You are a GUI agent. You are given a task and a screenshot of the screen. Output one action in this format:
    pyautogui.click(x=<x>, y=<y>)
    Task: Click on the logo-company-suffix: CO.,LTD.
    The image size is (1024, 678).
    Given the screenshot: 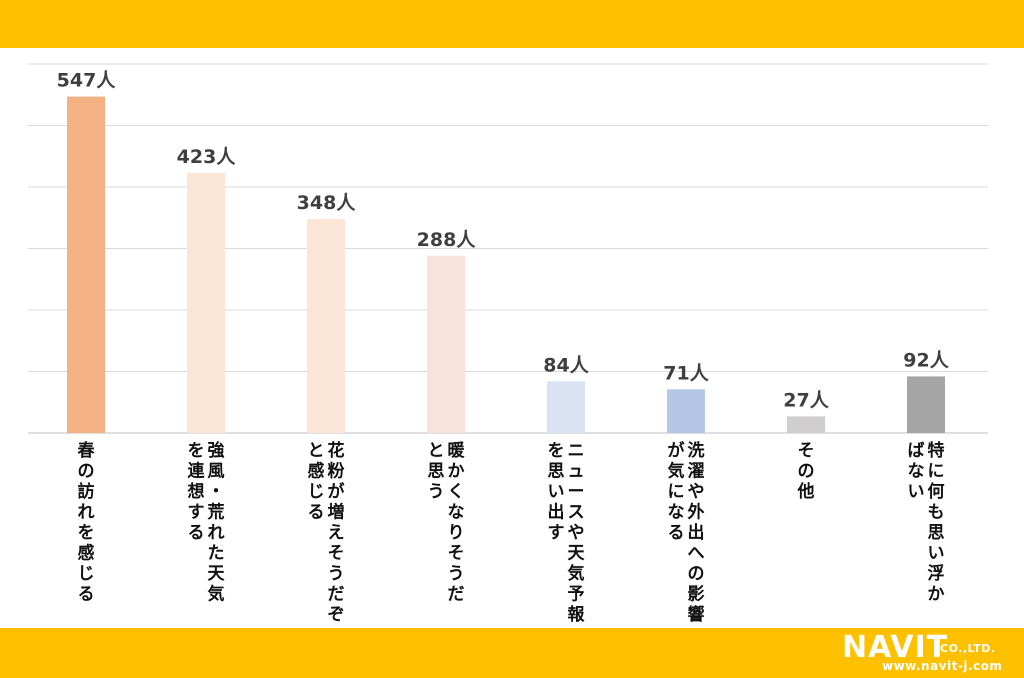 What is the action you would take?
    pyautogui.click(x=968, y=648)
    